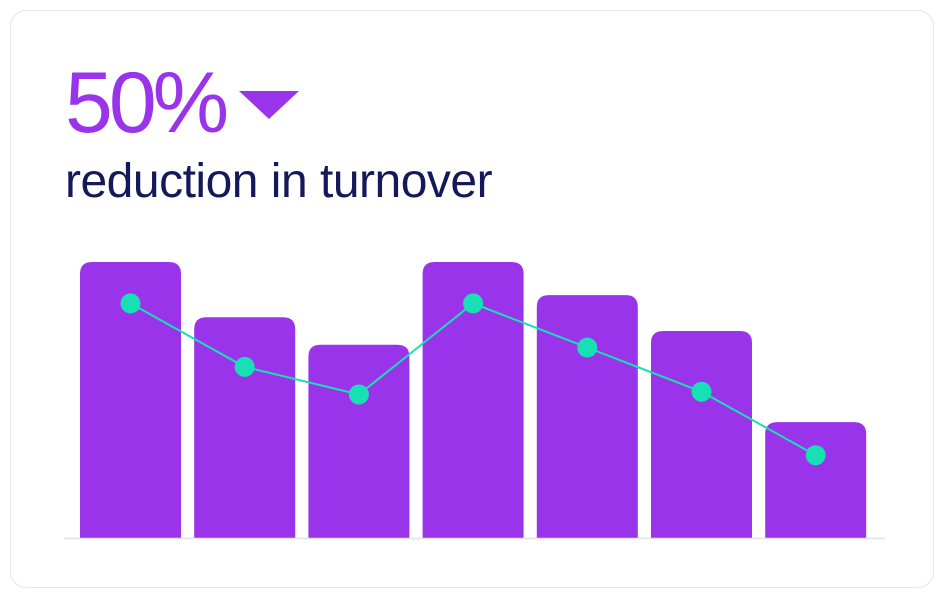 Image resolution: width=946 pixels, height=600 pixels. I want to click on headline-row: 50%, so click(182, 103).